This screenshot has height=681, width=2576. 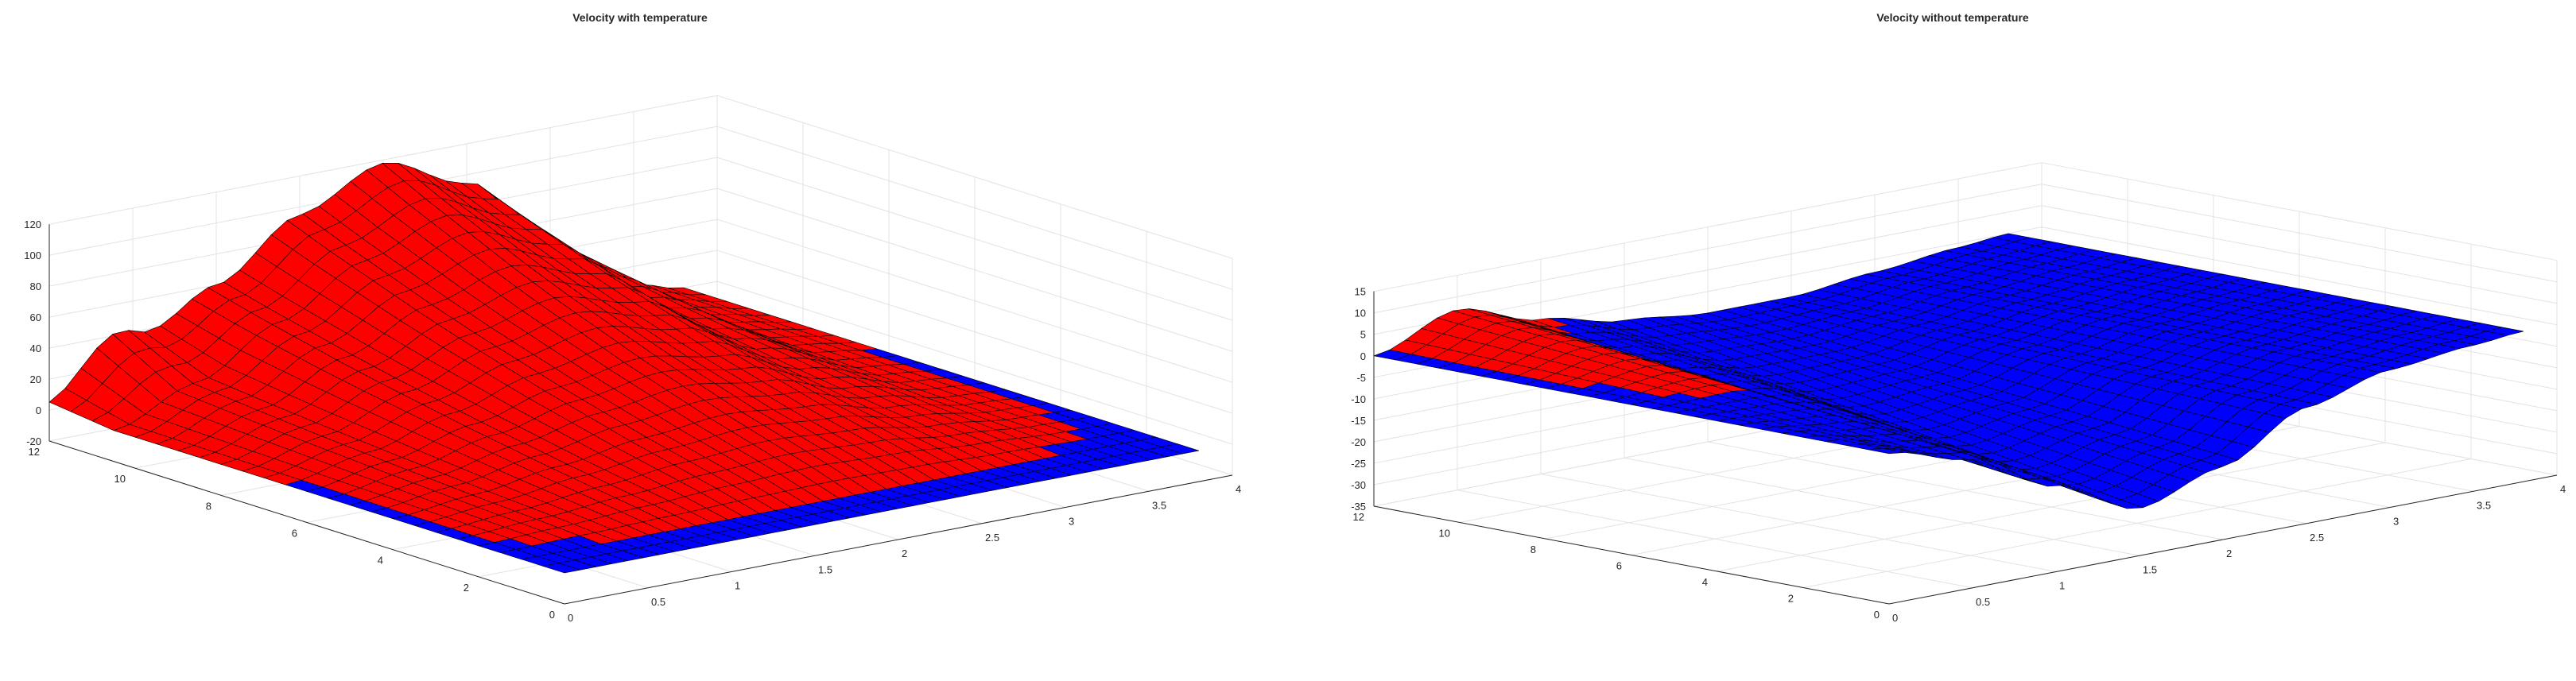 What do you see at coordinates (1359, 399) in the screenshot?
I see `z-tick-label: -10` at bounding box center [1359, 399].